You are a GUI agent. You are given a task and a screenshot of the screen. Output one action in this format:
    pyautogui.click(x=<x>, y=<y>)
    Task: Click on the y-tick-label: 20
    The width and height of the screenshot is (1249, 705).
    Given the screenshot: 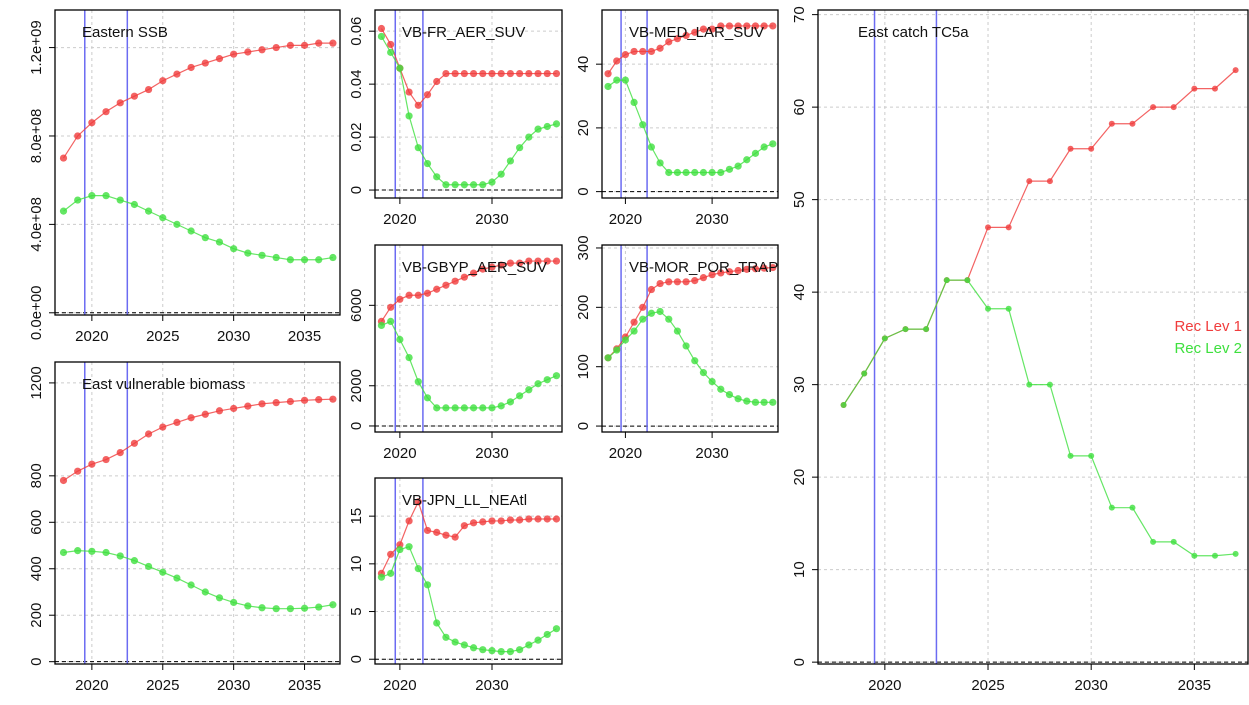 What is the action you would take?
    pyautogui.click(x=583, y=128)
    